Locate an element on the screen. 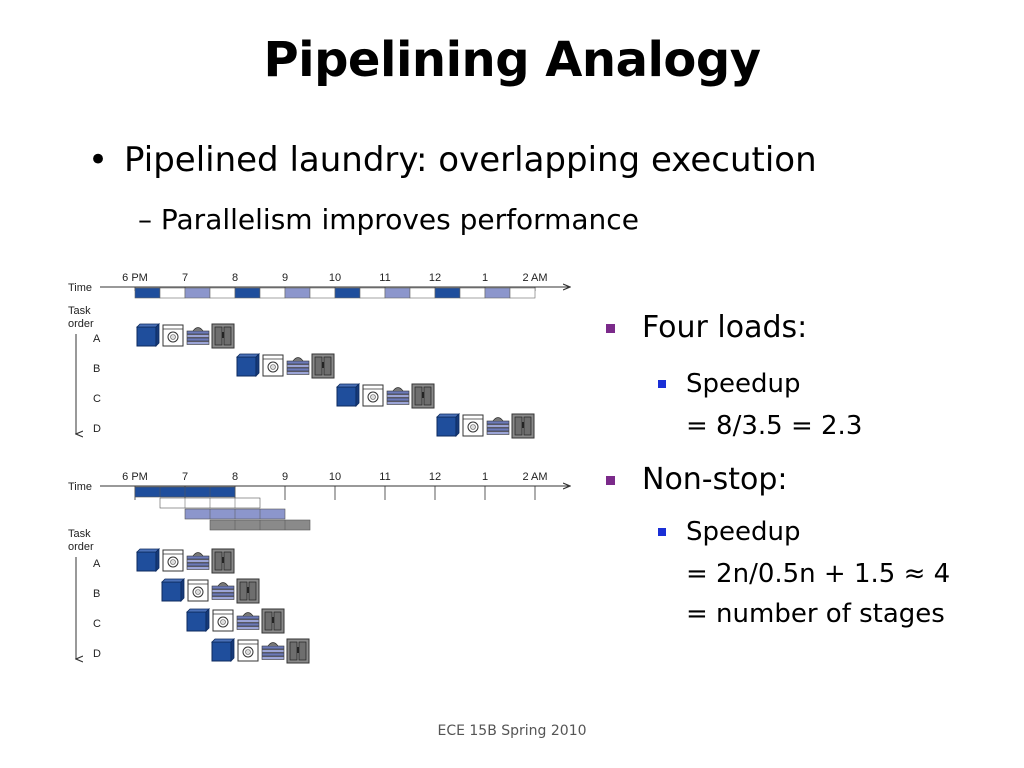 This screenshot has width=1024, height=768. sub-bullet: – Parallelism improves performance is located at coordinates (388, 219).